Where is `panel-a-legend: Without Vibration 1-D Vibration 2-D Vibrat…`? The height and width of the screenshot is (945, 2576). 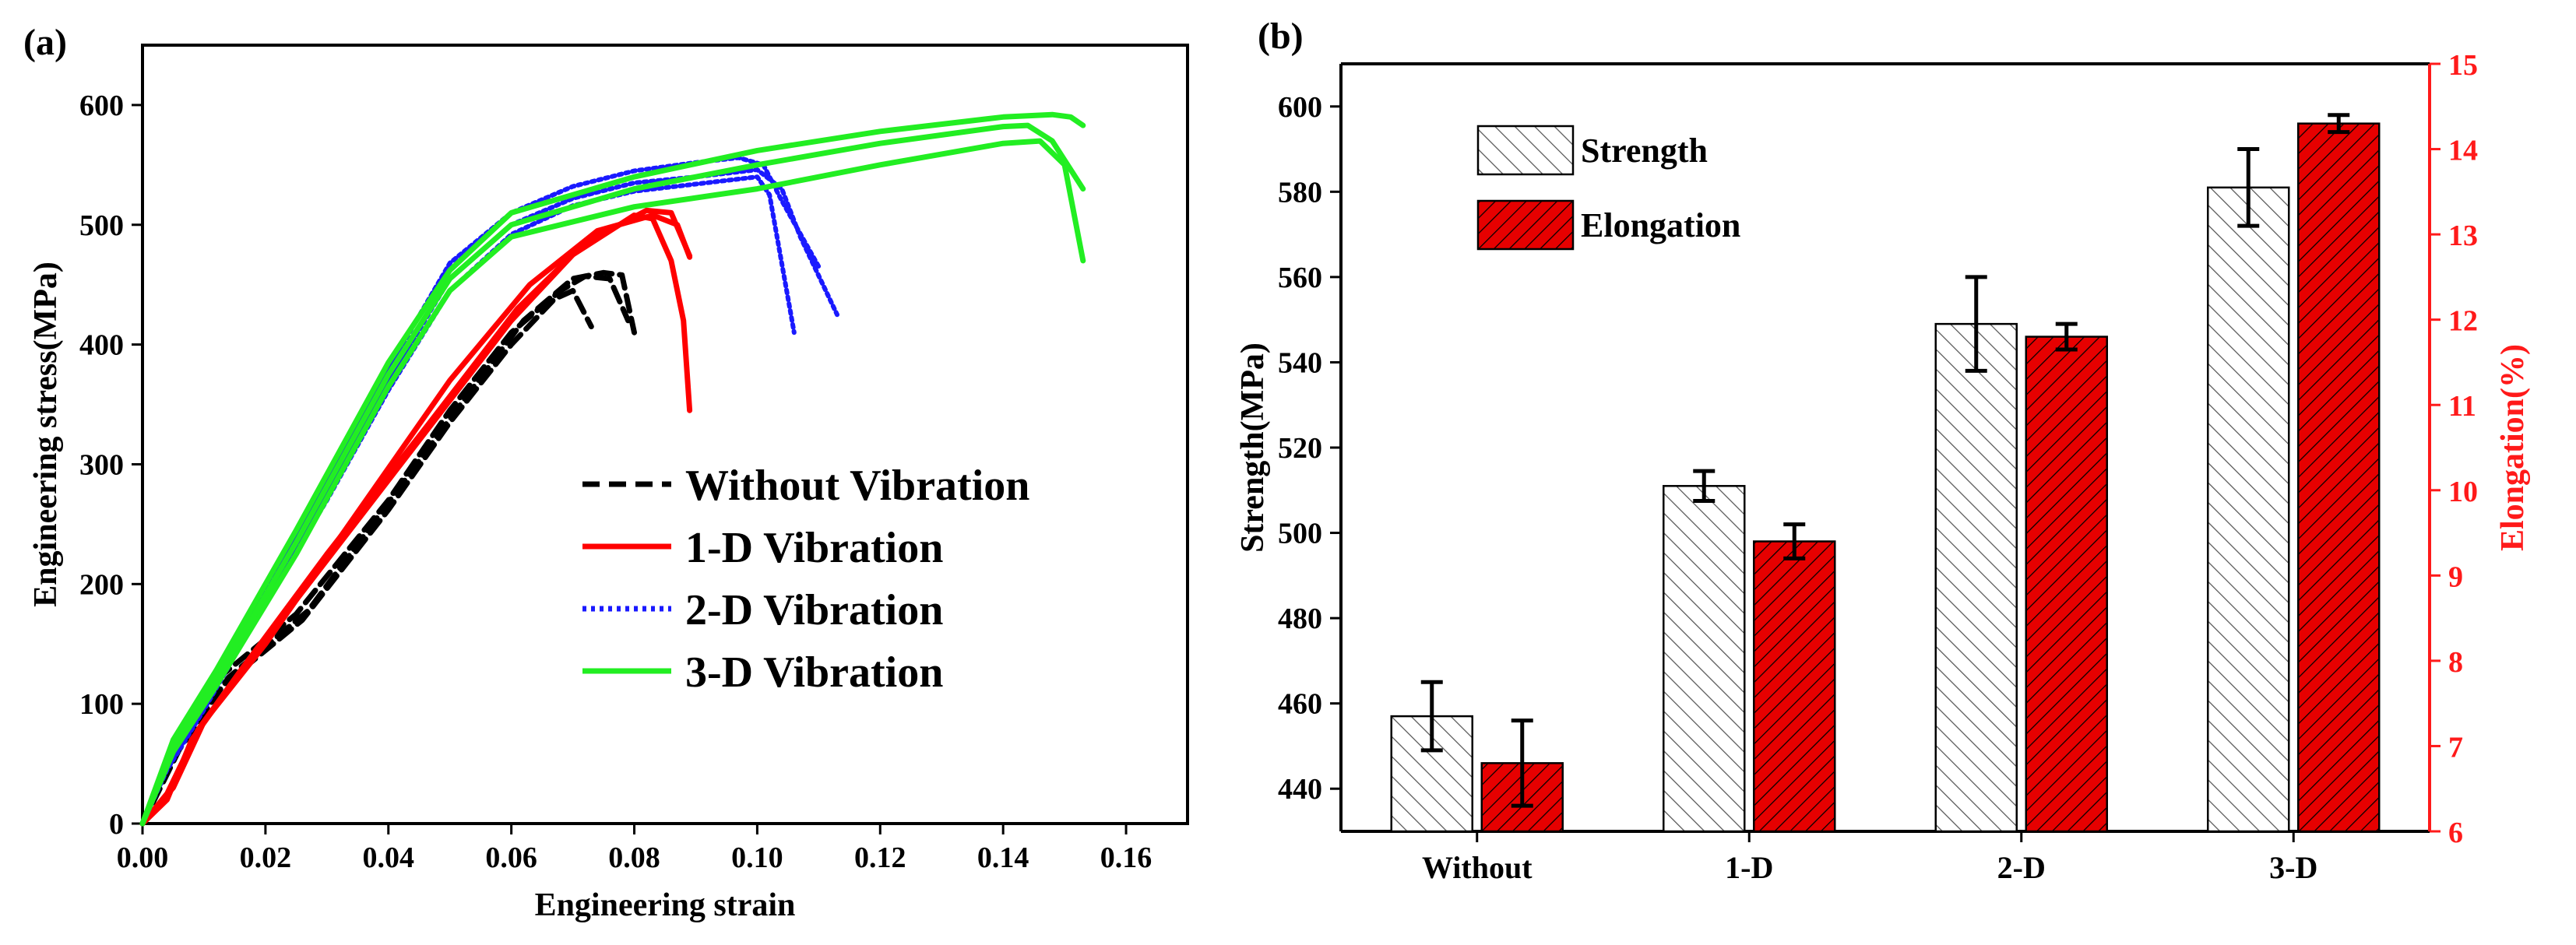
panel-a-legend: Without Vibration 1-D Vibration 2-D Vibrat… is located at coordinates (805, 579).